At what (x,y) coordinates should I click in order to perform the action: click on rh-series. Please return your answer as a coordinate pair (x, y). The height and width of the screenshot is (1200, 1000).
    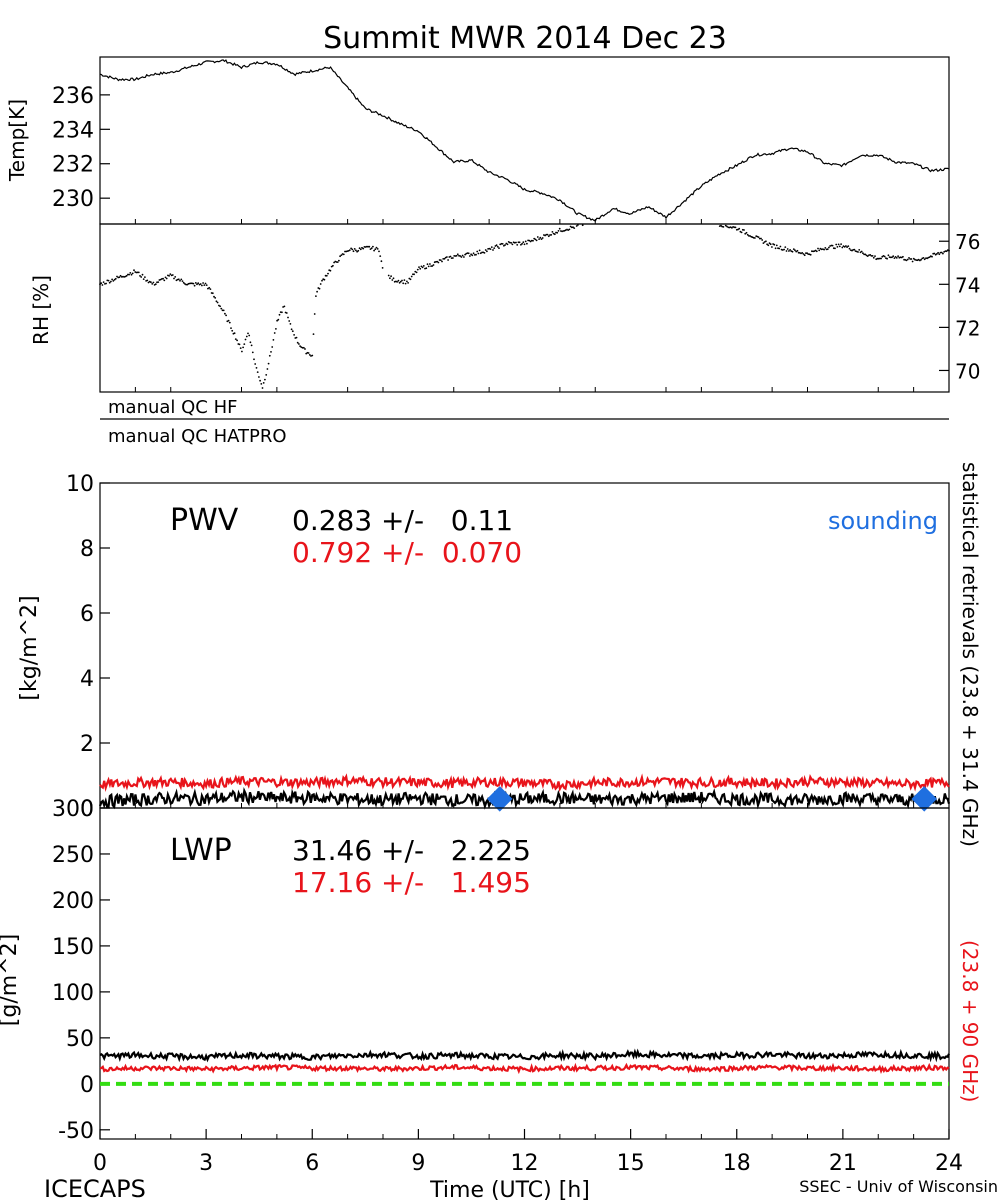
    Looking at the image, I should click on (524, 306).